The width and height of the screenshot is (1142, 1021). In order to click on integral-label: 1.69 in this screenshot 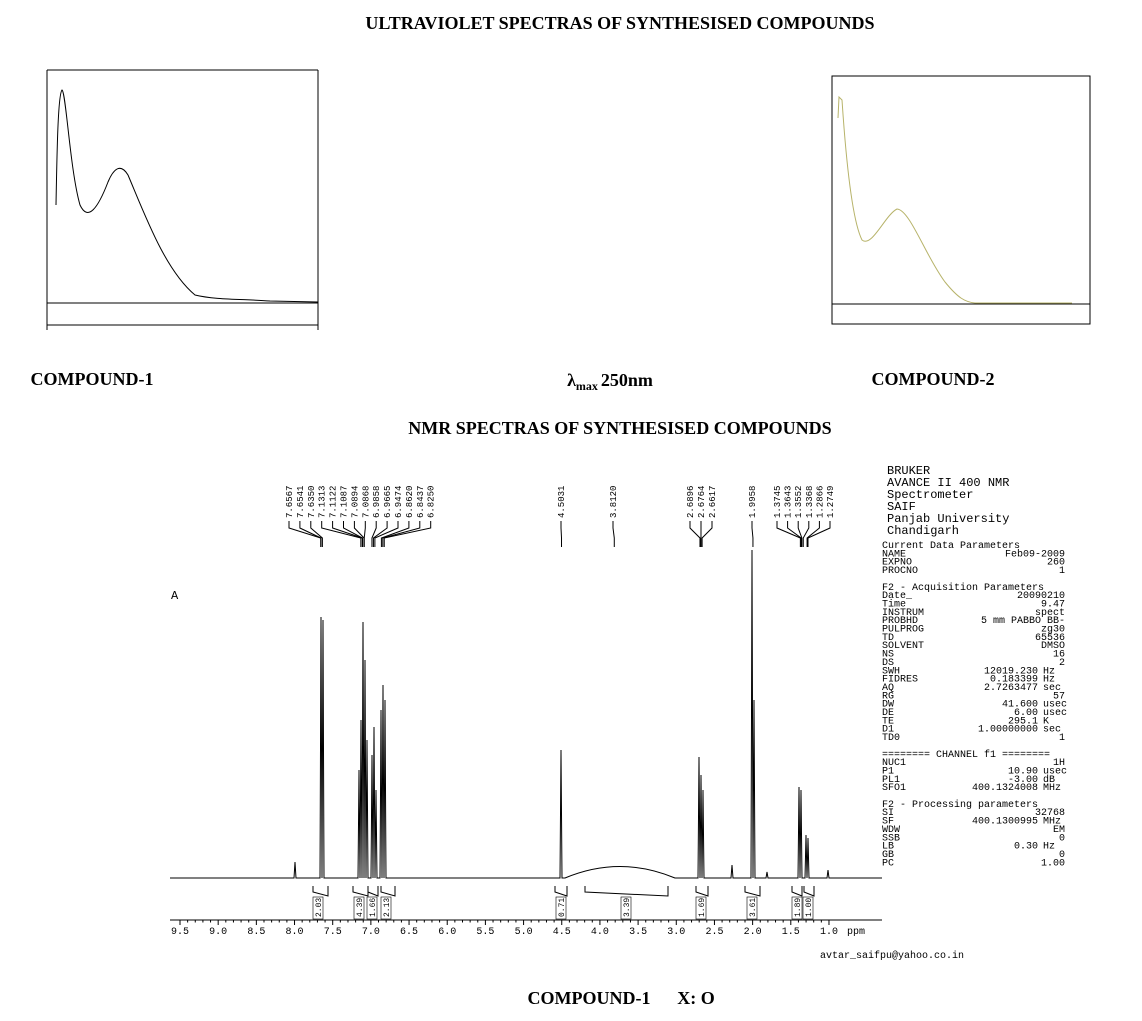, I will do `click(702, 907)`.